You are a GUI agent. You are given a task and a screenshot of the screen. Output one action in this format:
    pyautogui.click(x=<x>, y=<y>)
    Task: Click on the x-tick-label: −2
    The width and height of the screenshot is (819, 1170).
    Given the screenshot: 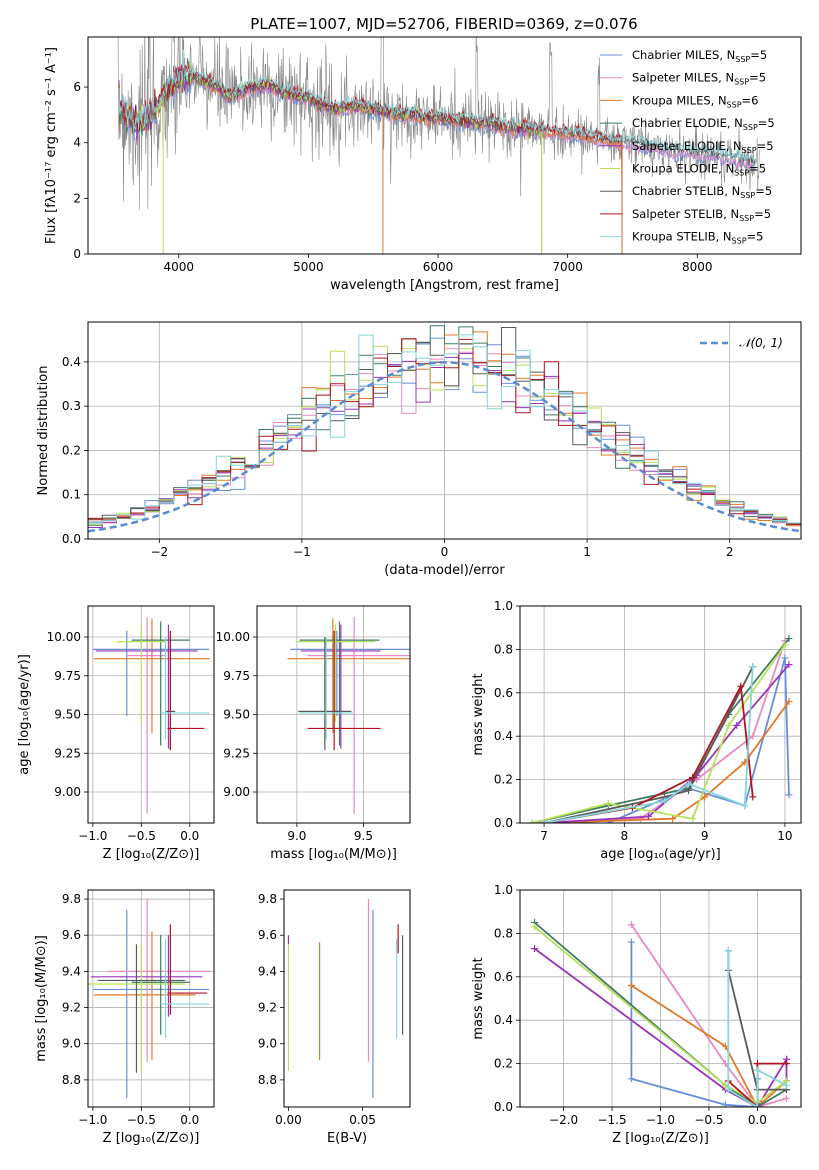 What is the action you would take?
    pyautogui.click(x=159, y=552)
    